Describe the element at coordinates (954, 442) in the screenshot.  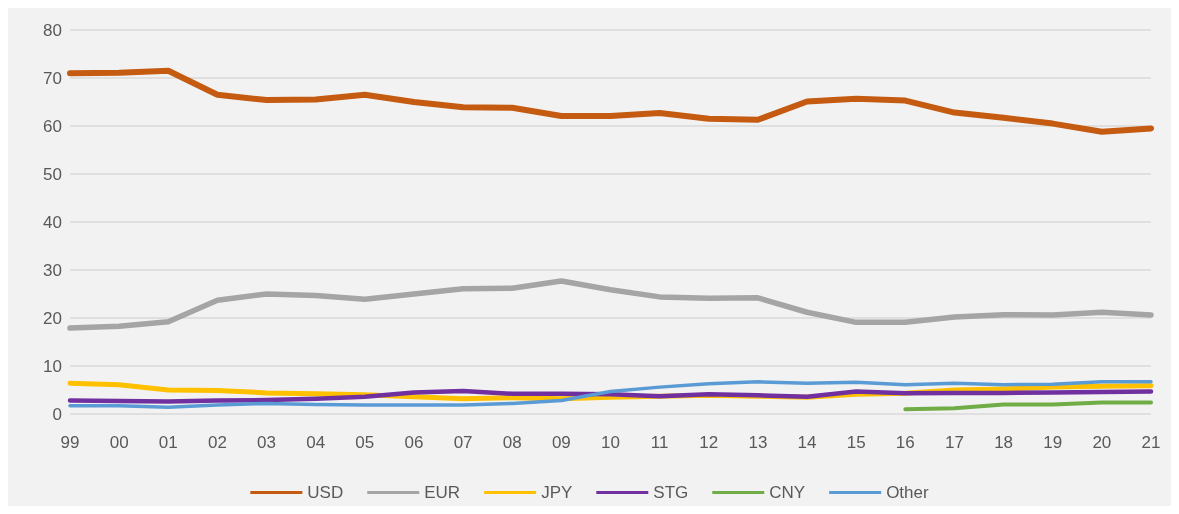
I see `x-tick-label: 17` at that location.